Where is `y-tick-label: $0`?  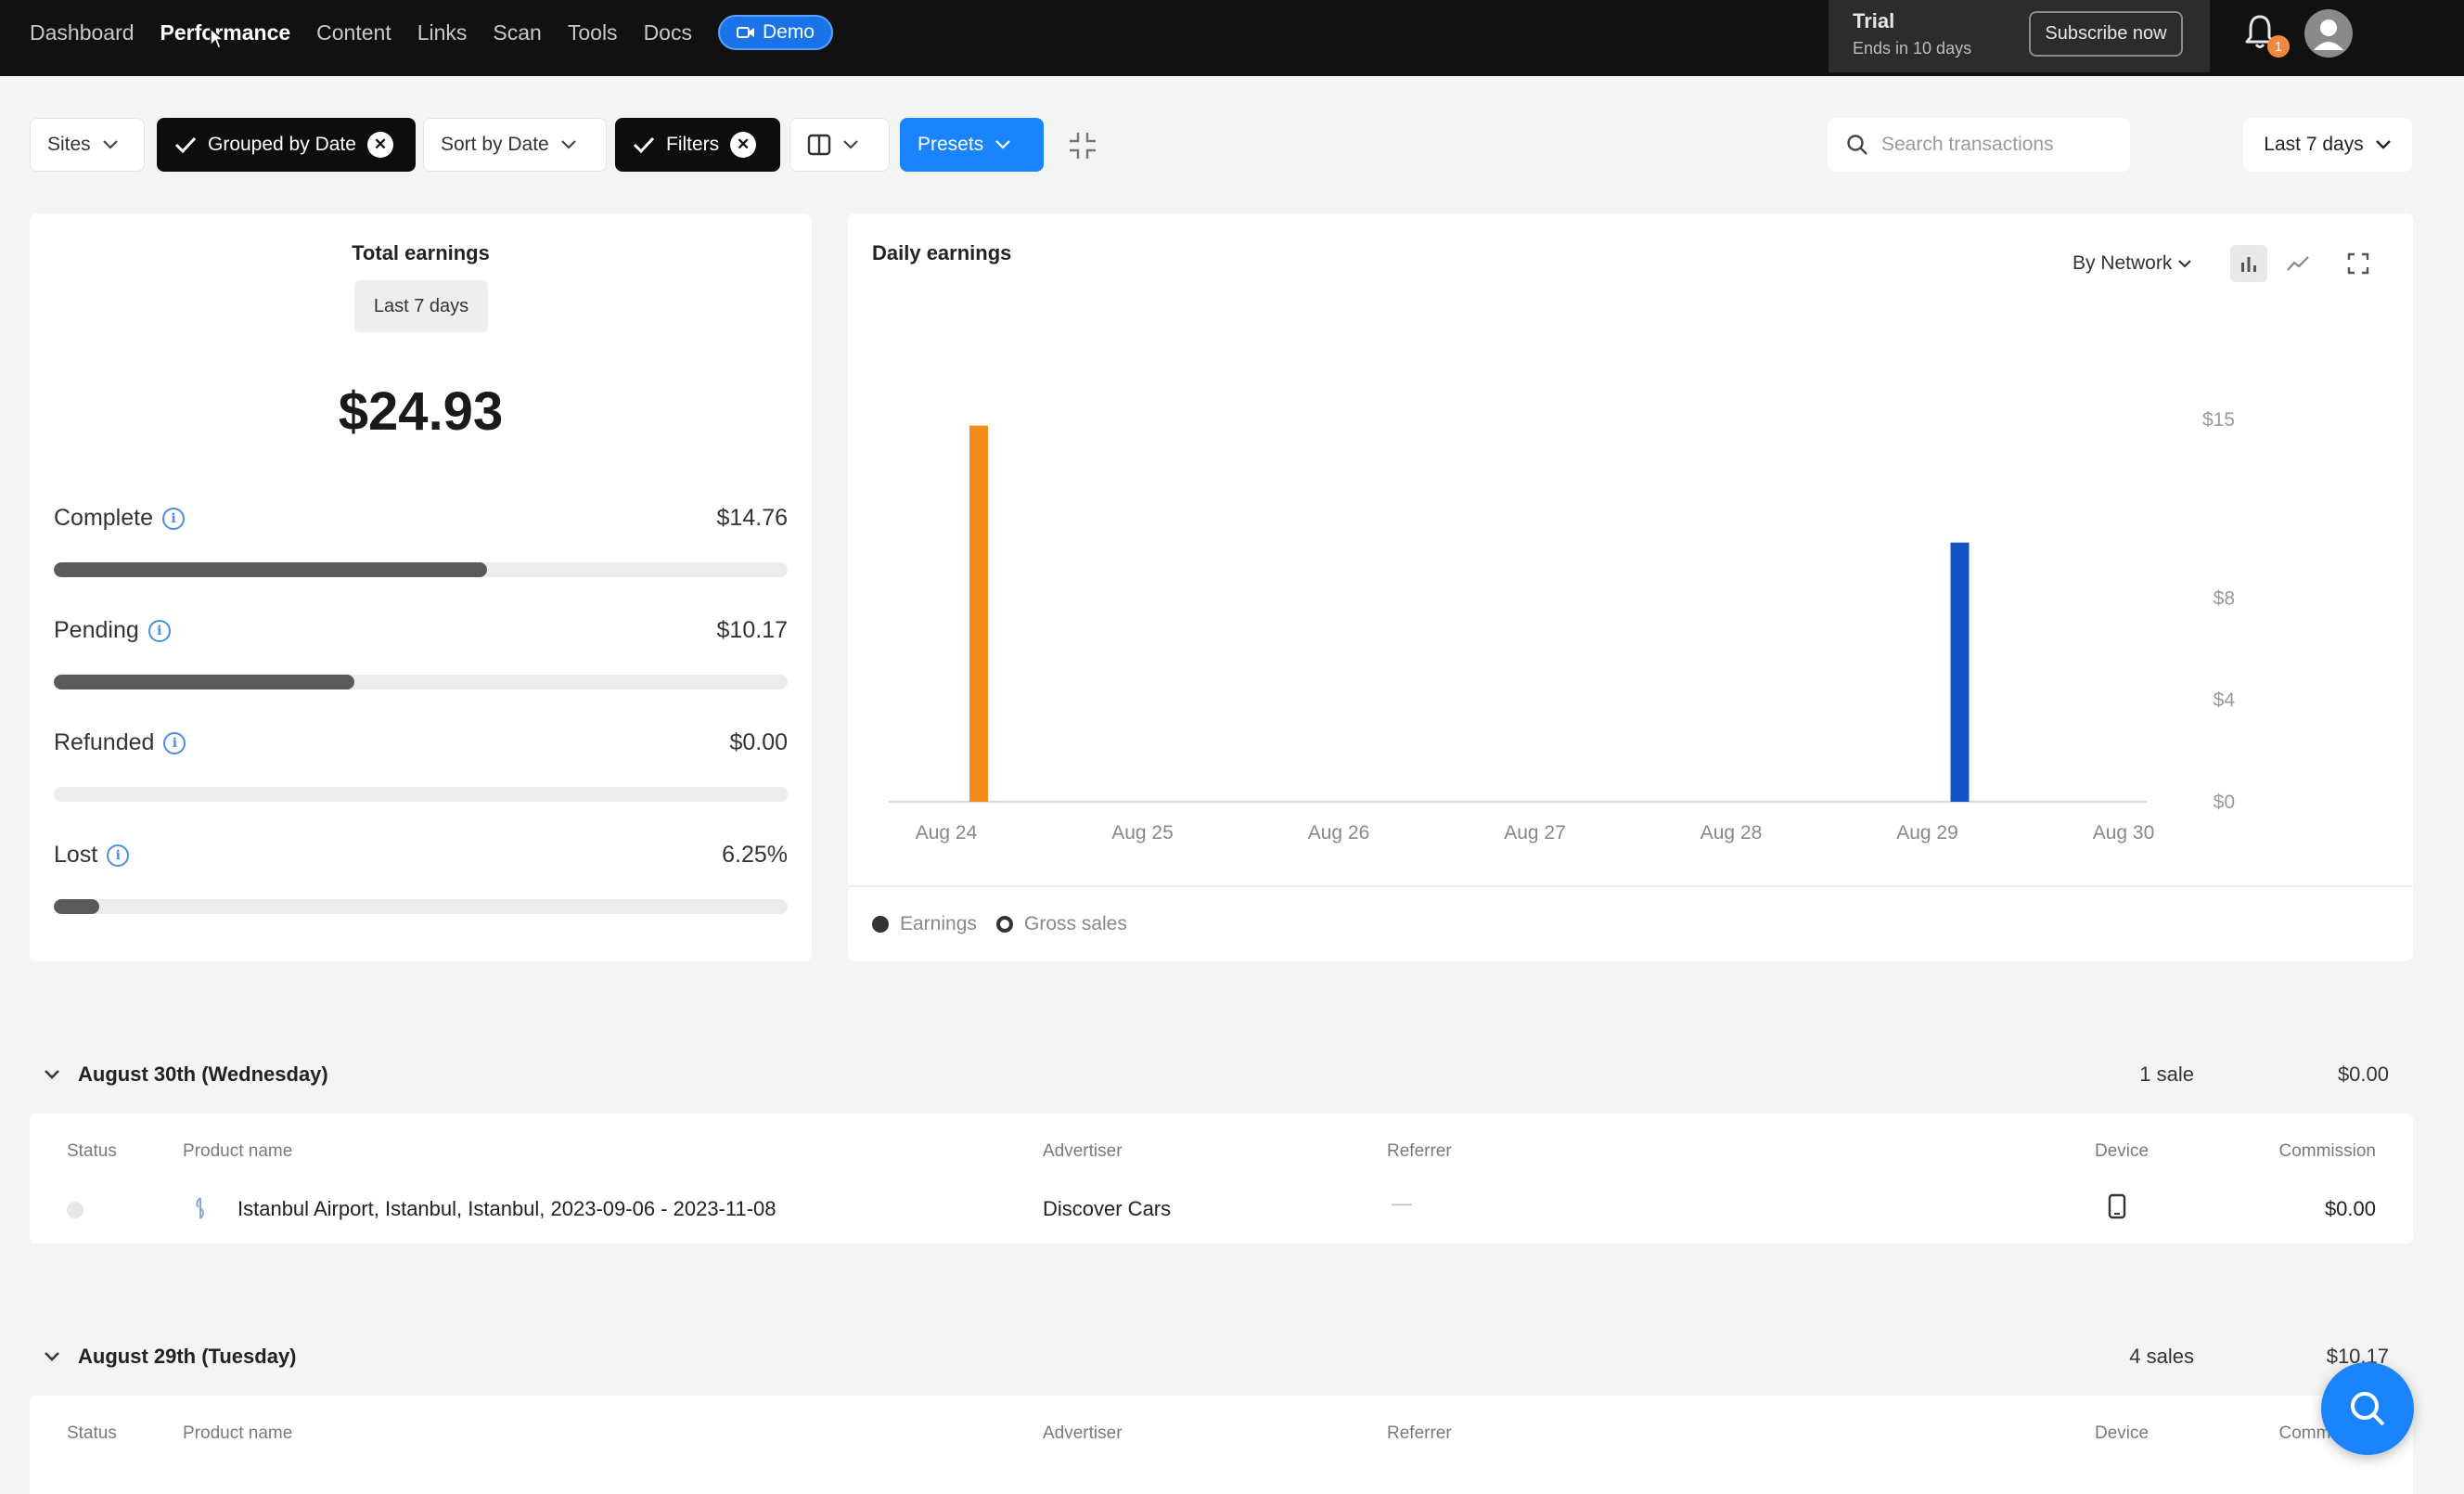
y-tick-label: $0 is located at coordinates (2224, 802).